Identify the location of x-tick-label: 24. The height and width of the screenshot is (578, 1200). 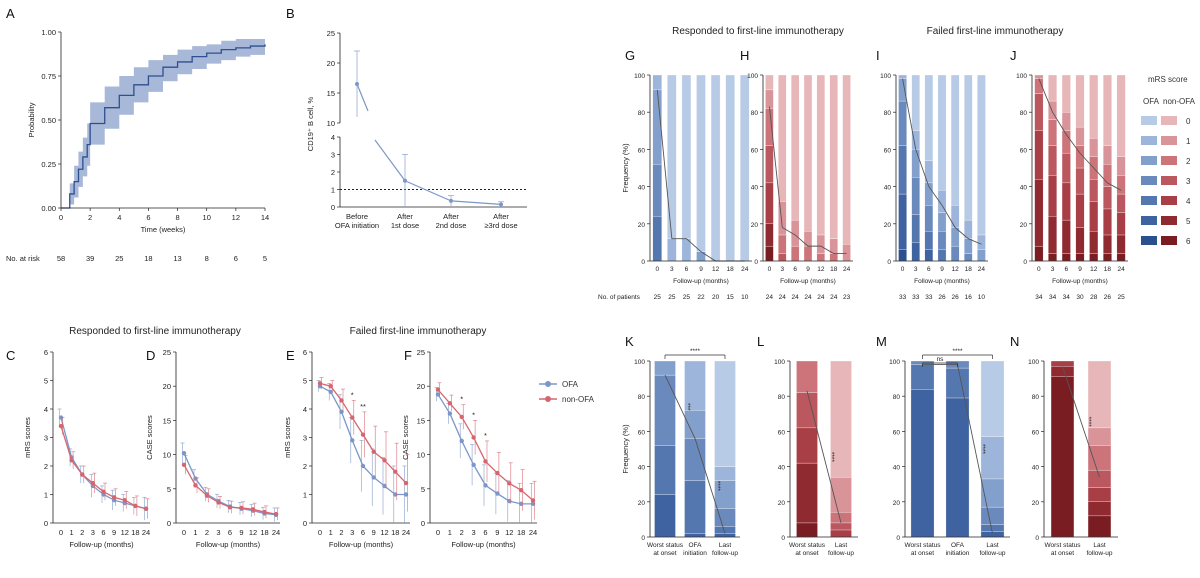
(745, 269).